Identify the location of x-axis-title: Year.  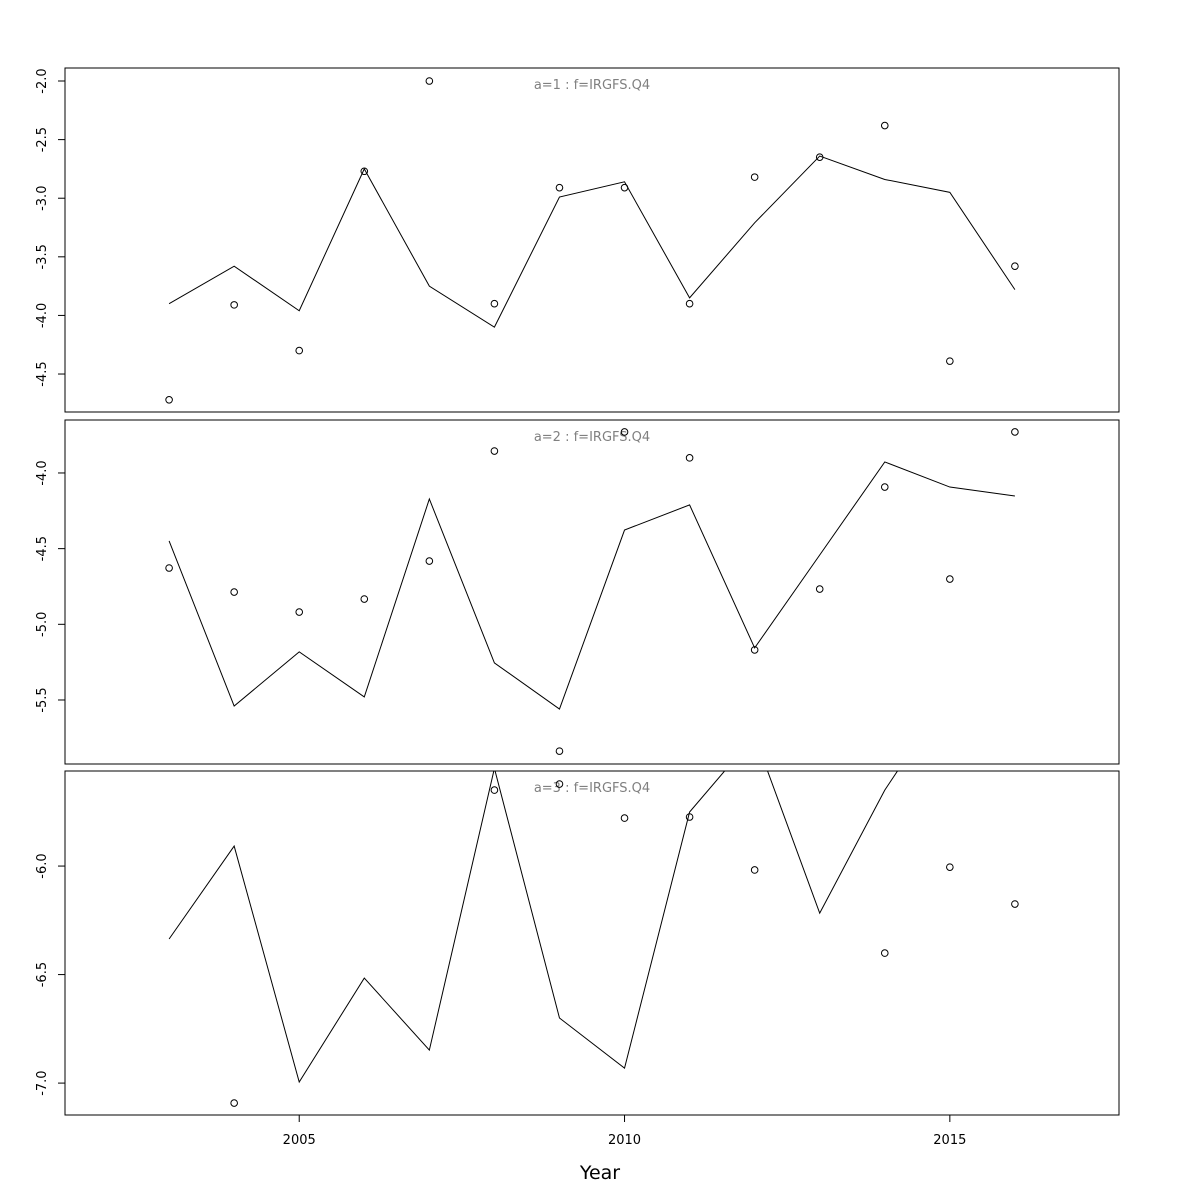
(599, 1173).